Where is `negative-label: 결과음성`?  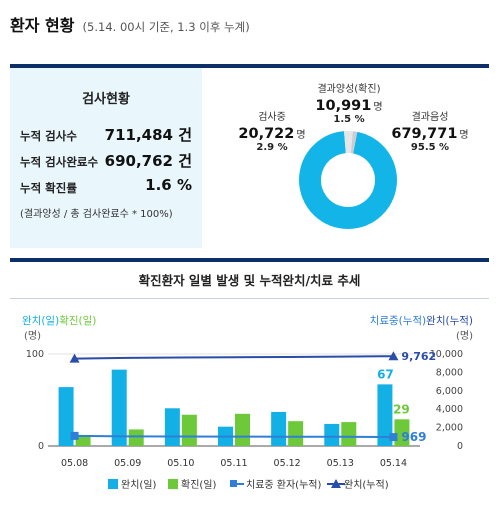
negative-label: 결과음성 is located at coordinates (430, 117).